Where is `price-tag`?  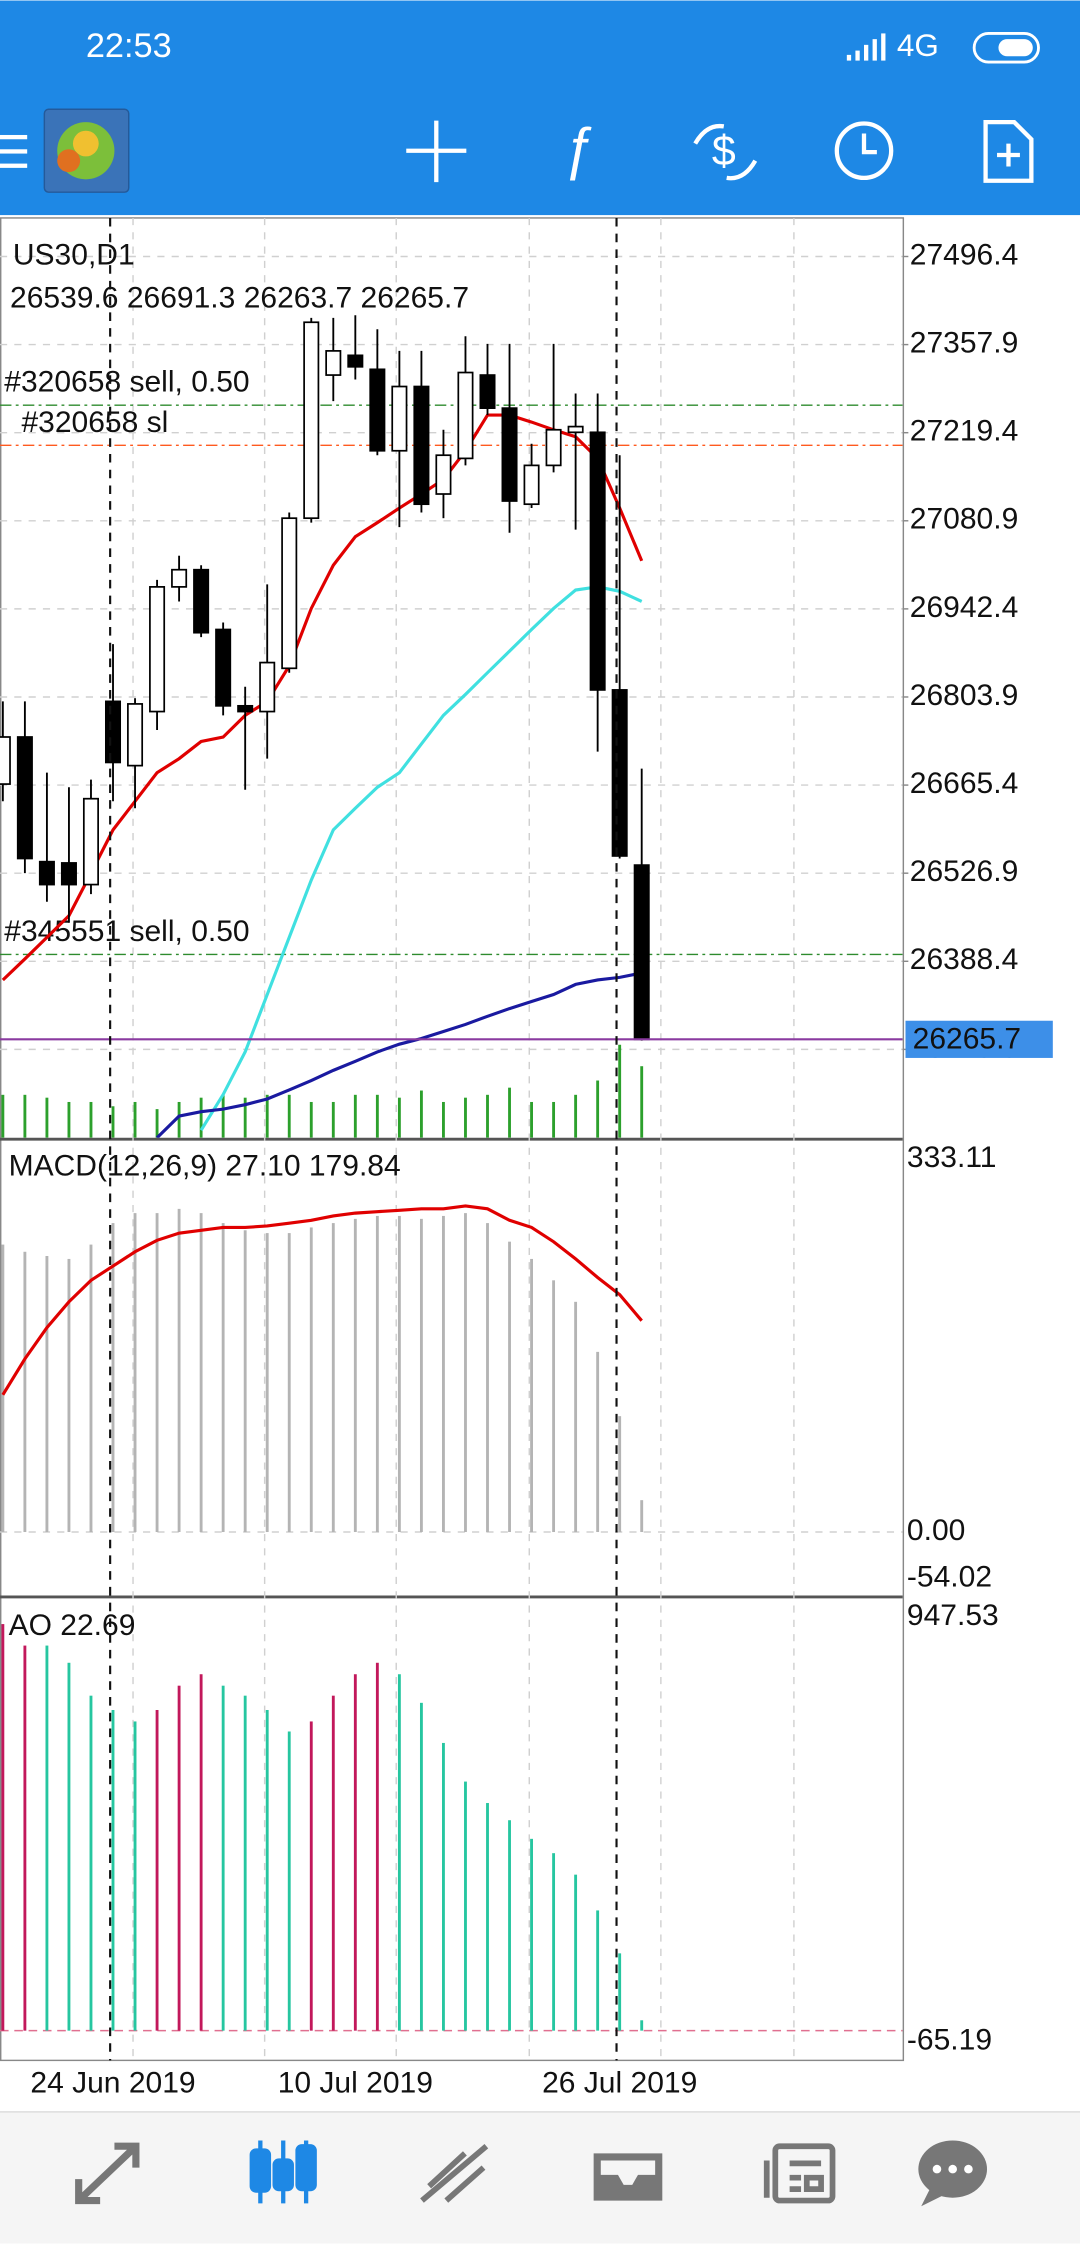 price-tag is located at coordinates (979, 1039).